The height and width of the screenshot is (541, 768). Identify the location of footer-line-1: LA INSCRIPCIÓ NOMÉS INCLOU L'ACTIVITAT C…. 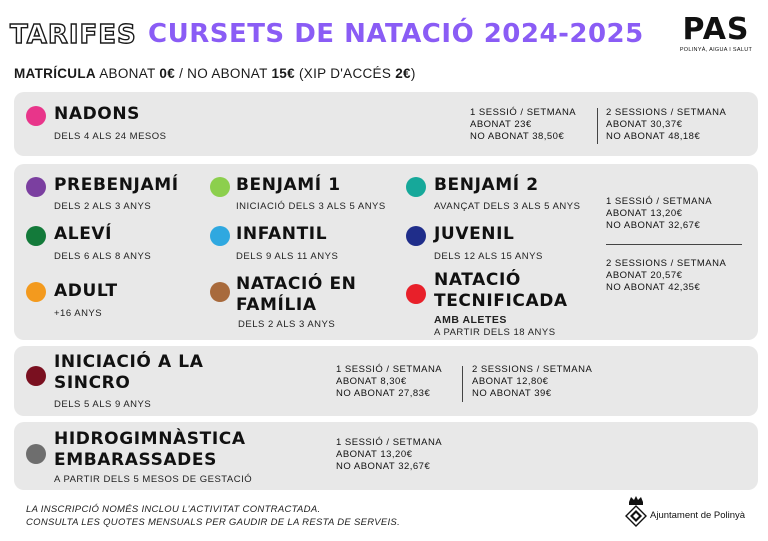
(173, 509).